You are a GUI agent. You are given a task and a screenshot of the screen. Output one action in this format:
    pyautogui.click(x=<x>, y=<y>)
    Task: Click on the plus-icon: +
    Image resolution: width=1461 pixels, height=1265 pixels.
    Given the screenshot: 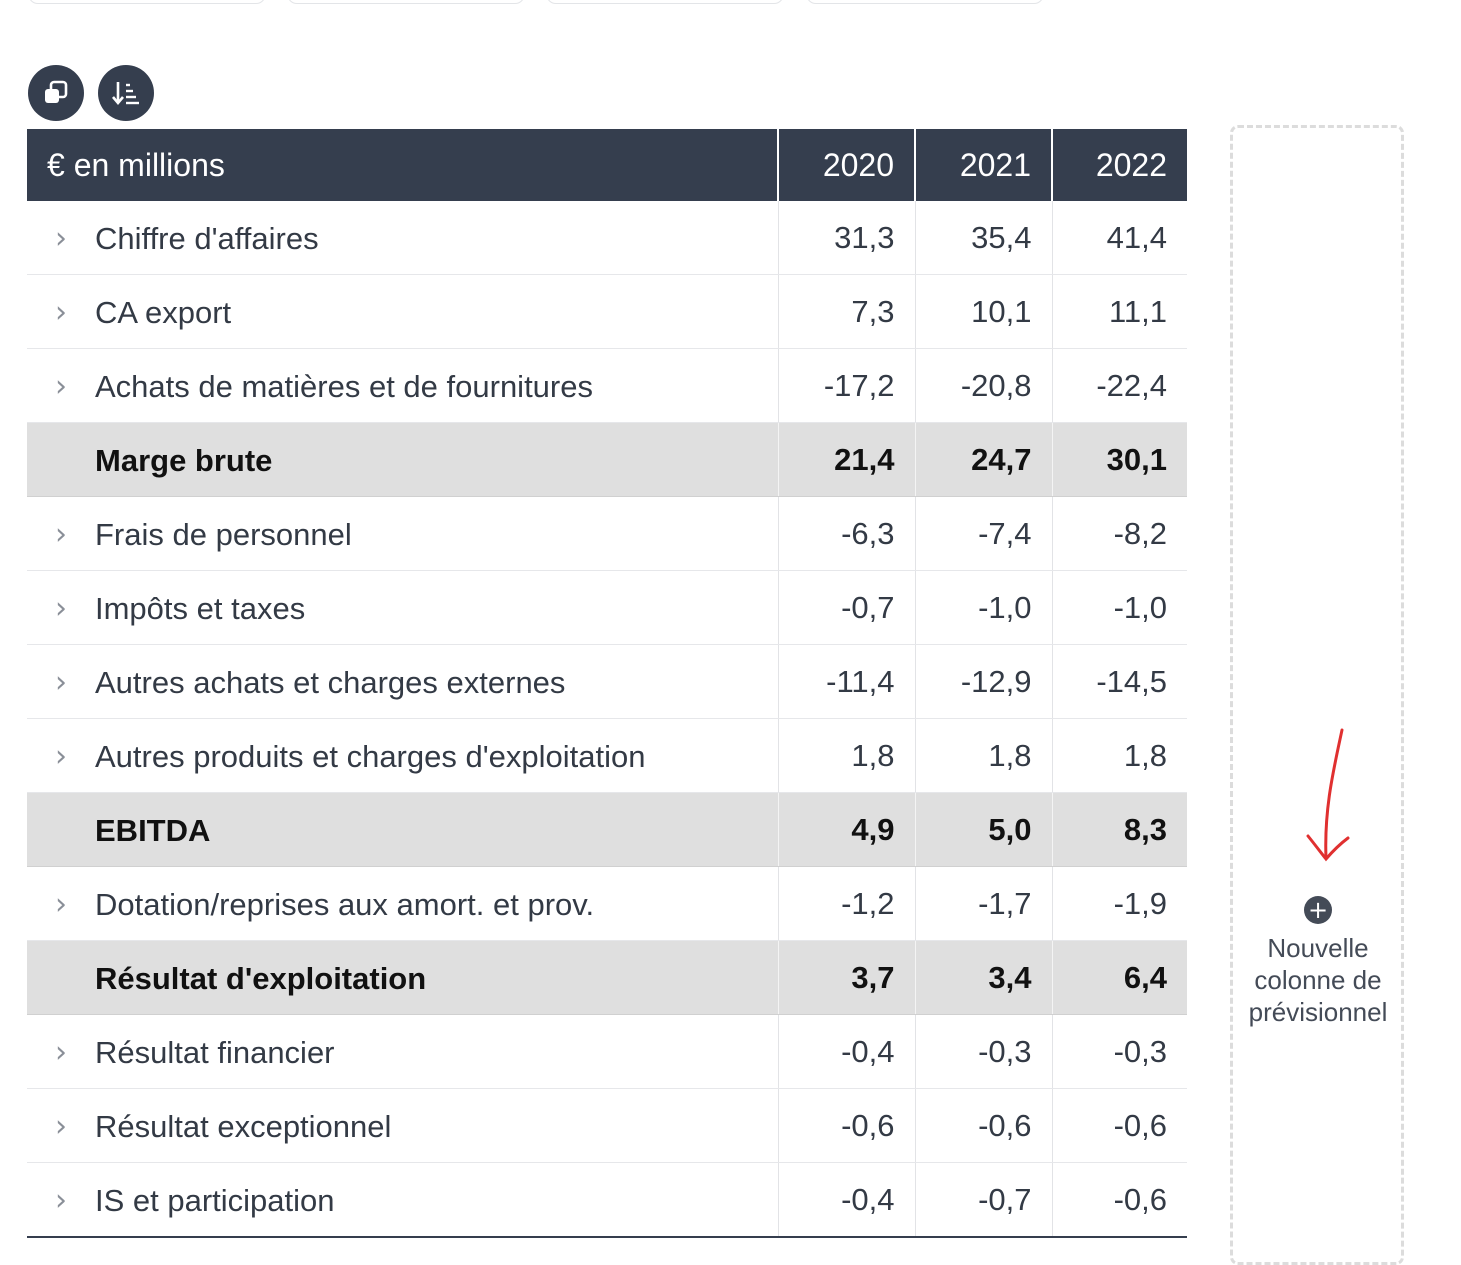 What is the action you would take?
    pyautogui.click(x=1318, y=910)
    